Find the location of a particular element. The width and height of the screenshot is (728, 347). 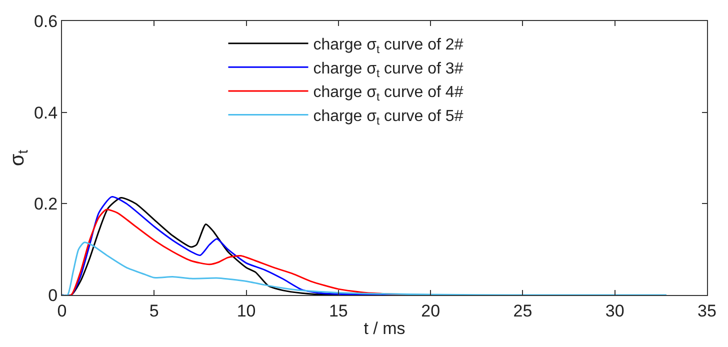

x-tick-label: 5 is located at coordinates (154, 310).